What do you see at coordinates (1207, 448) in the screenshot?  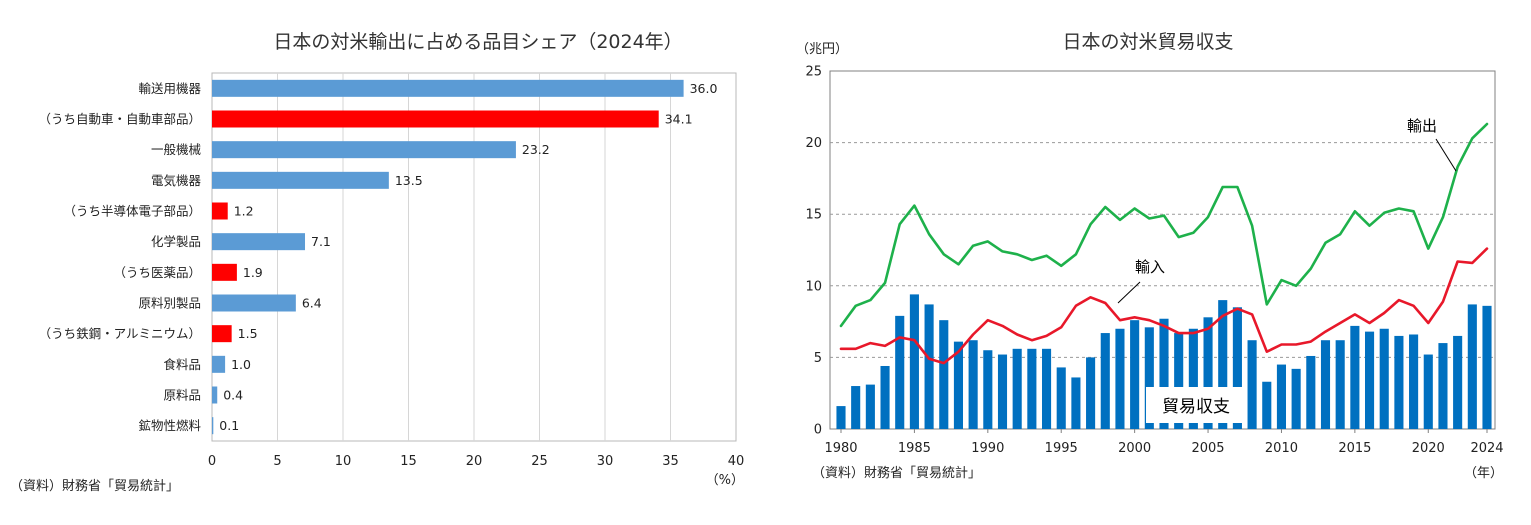 I see `balance-x-tick-label: 2005` at bounding box center [1207, 448].